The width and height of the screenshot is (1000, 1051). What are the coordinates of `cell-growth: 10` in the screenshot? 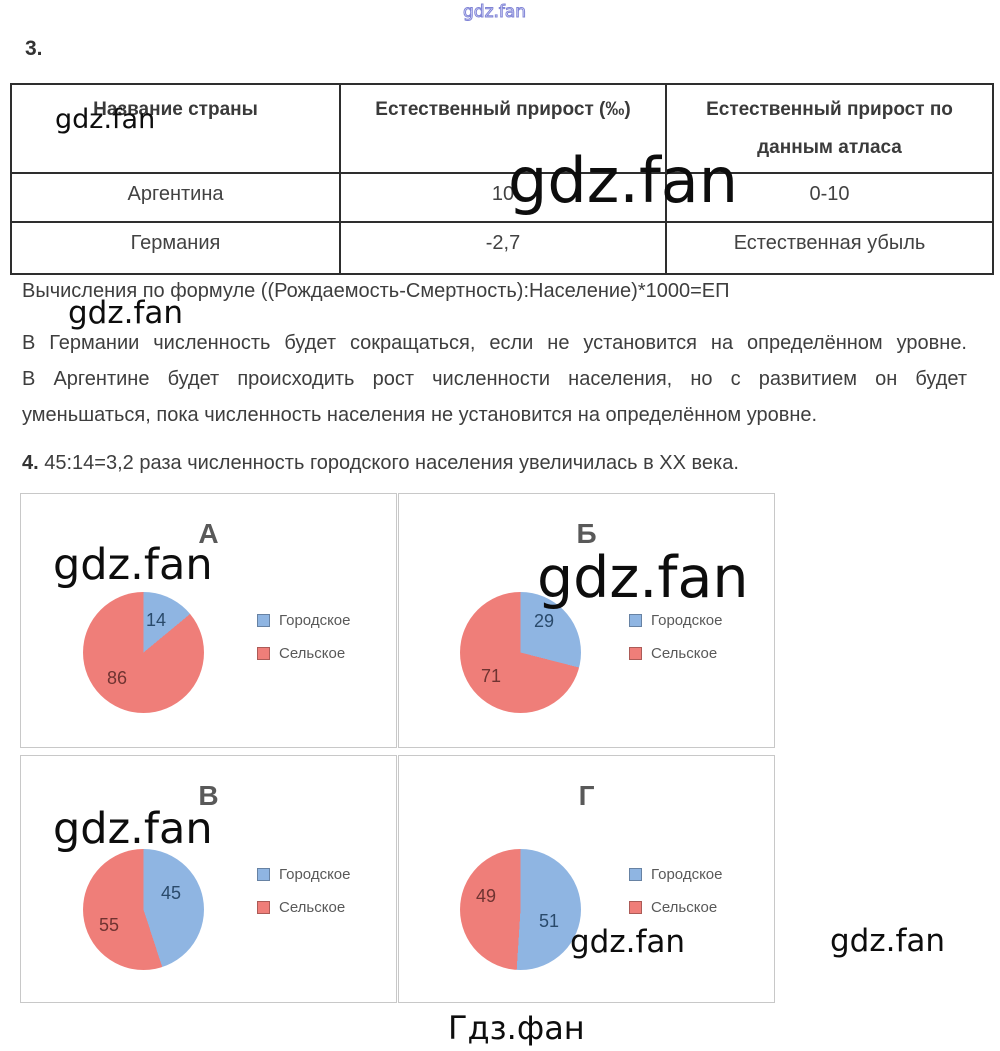 It's located at (503, 197).